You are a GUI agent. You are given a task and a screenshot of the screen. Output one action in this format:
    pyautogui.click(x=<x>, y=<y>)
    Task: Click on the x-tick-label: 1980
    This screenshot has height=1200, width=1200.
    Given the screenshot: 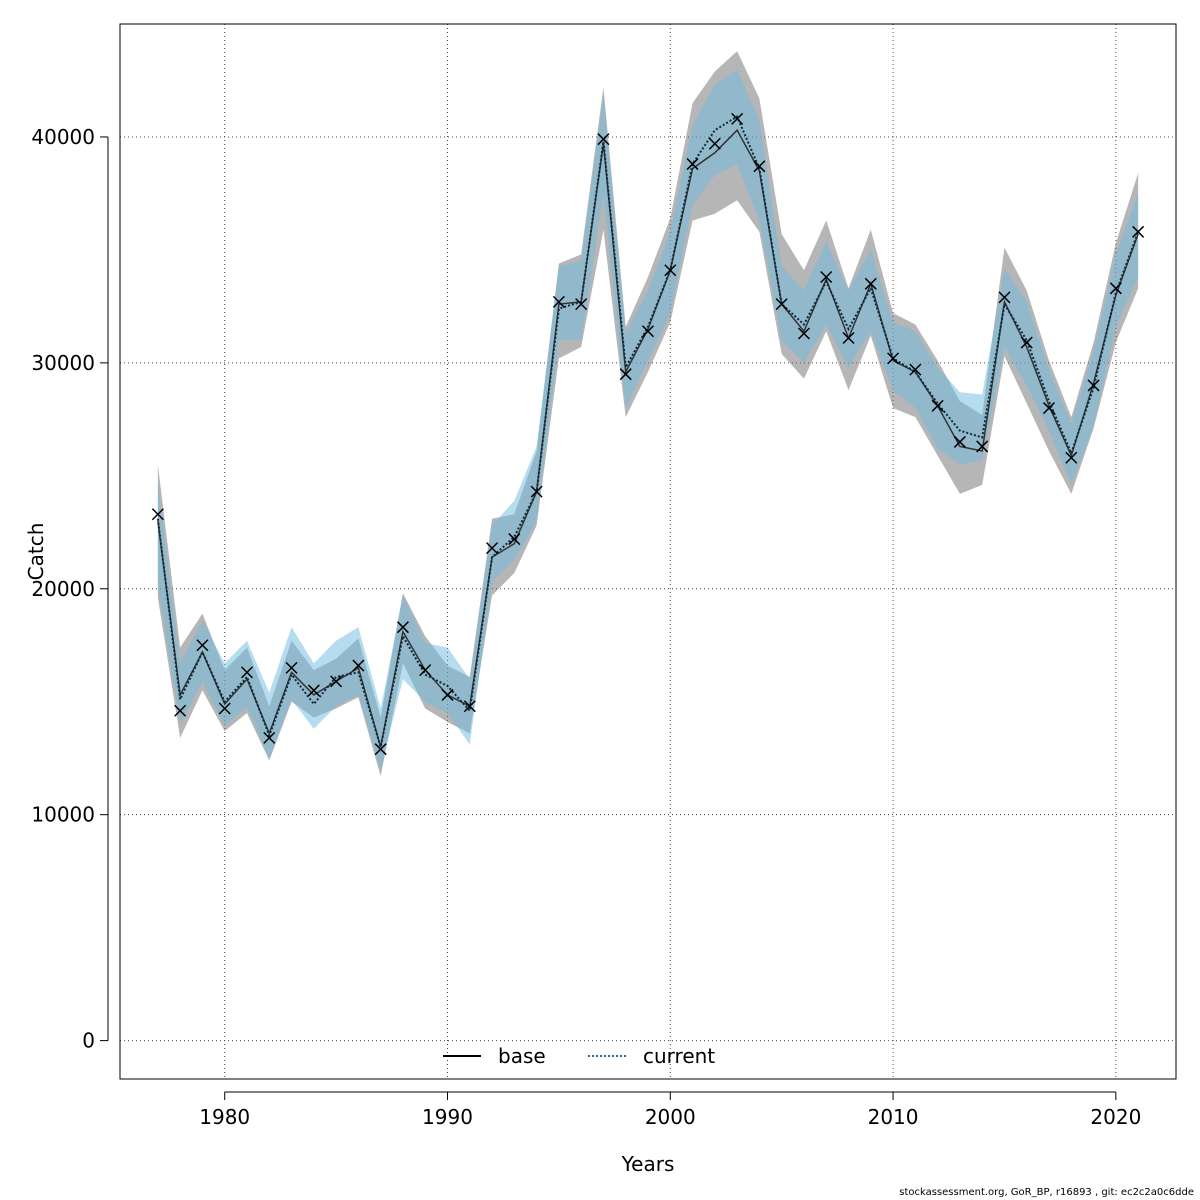 What is the action you would take?
    pyautogui.click(x=224, y=1117)
    